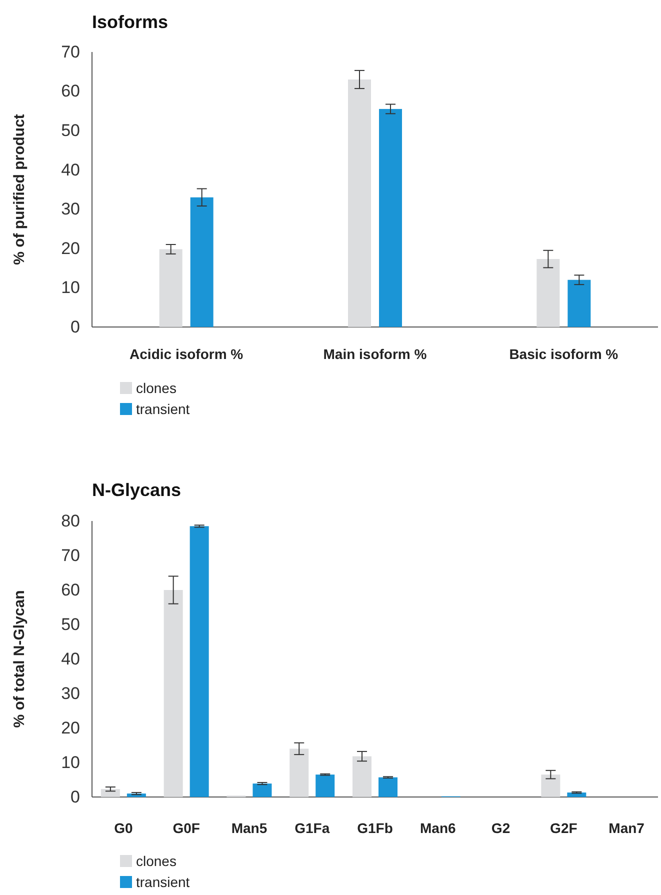 The width and height of the screenshot is (661, 895). Describe the element at coordinates (375, 354) in the screenshot. I see `x-tick-label: Main isoform %` at that location.